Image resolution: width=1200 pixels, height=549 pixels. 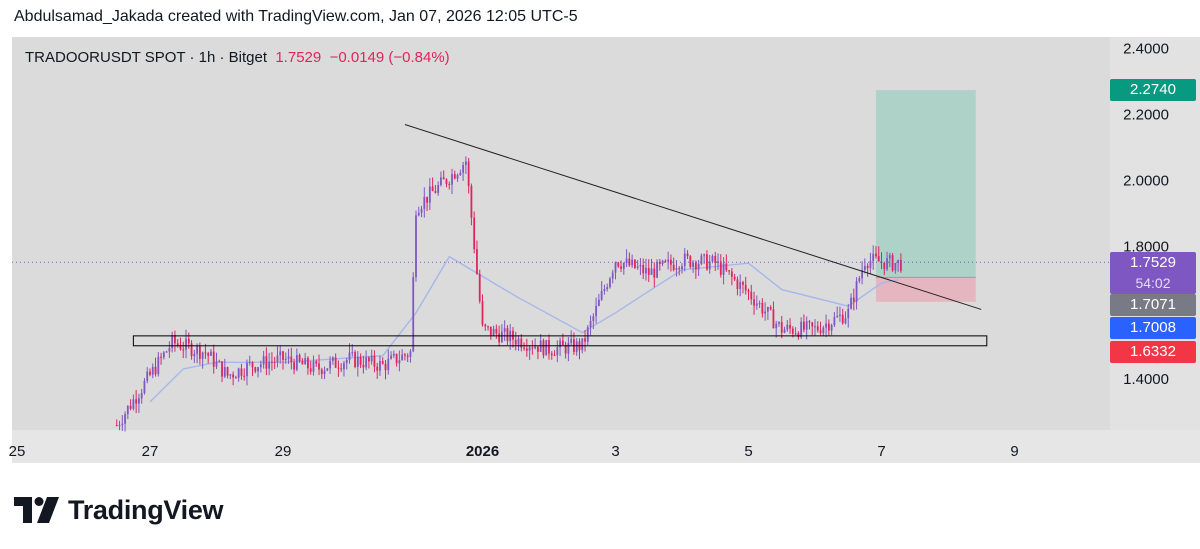 What do you see at coordinates (1155, 234) in the screenshot?
I see `price-axis-panel` at bounding box center [1155, 234].